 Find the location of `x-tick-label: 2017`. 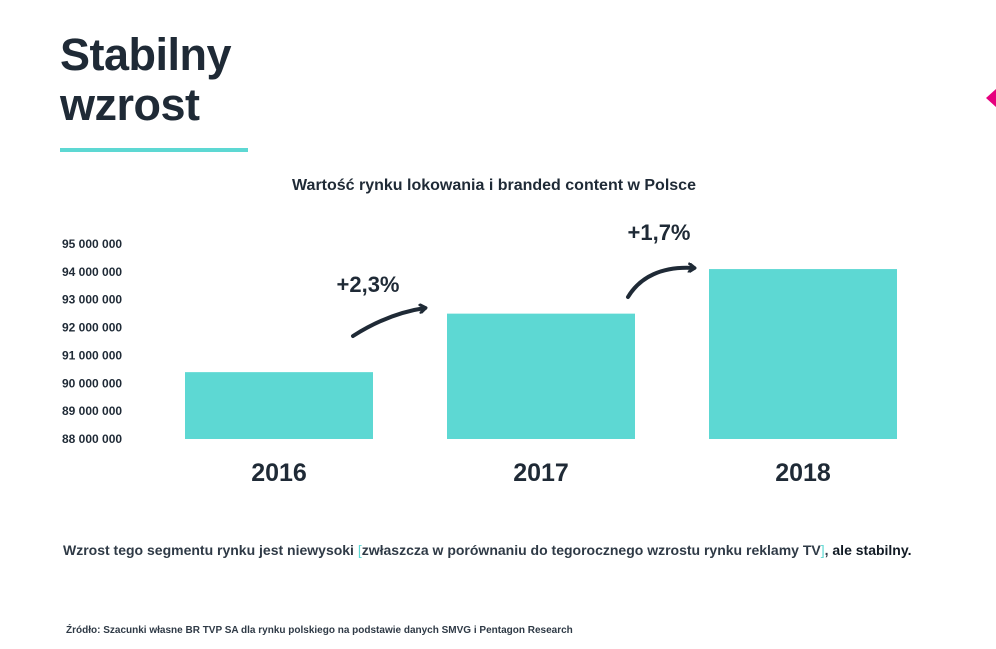

x-tick-label: 2017 is located at coordinates (541, 473).